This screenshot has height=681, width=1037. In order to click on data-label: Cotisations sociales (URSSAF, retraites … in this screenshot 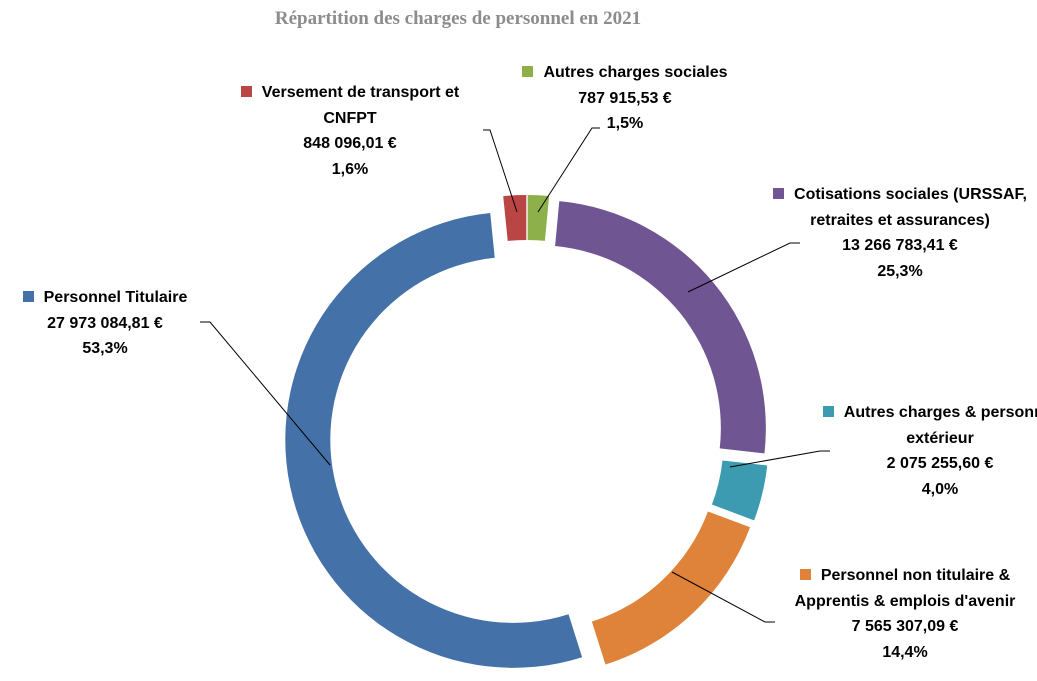, I will do `click(900, 233)`.